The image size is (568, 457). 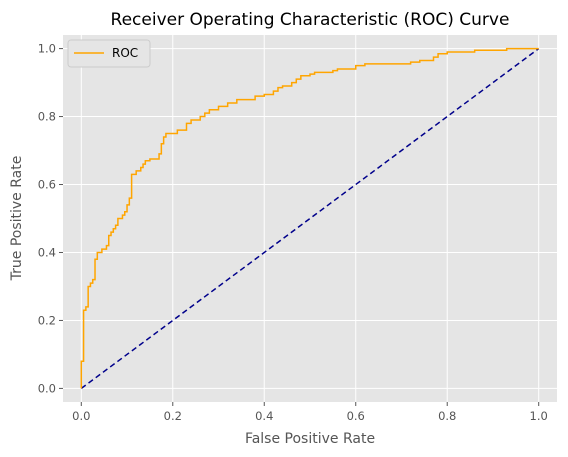 I want to click on y-tick-label: 0.8, so click(x=47, y=117).